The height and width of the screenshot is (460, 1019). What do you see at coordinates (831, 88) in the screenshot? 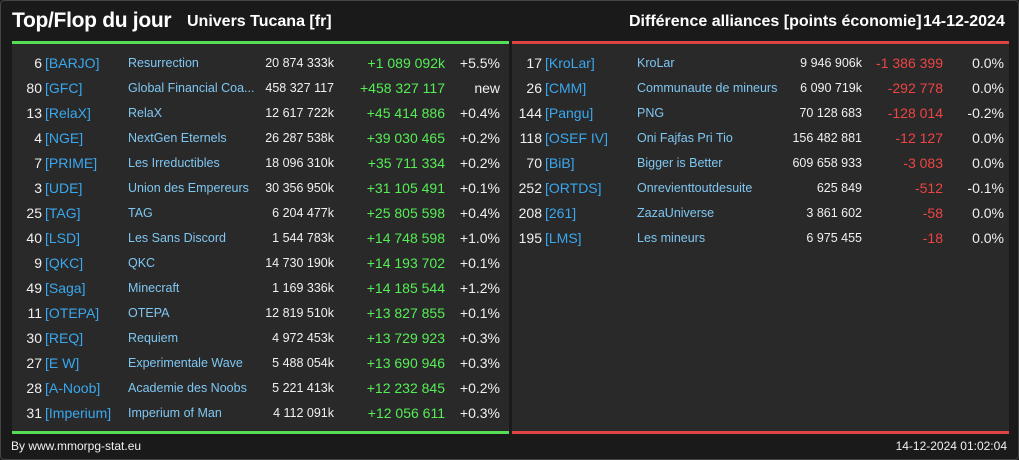
I see `economy-points: 6 090 719k` at bounding box center [831, 88].